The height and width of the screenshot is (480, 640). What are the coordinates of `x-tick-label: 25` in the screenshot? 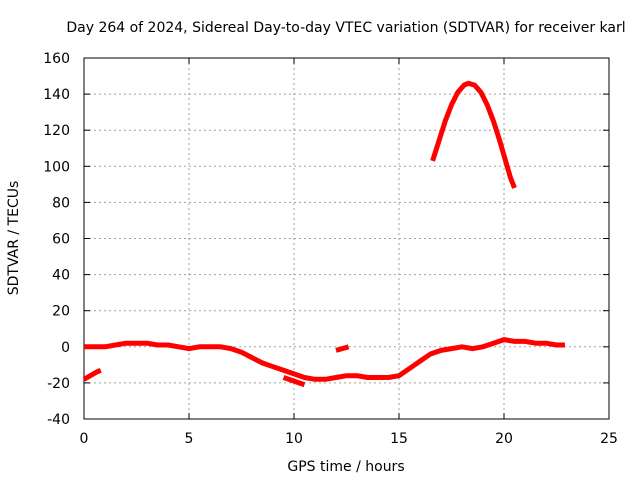 It's located at (609, 439).